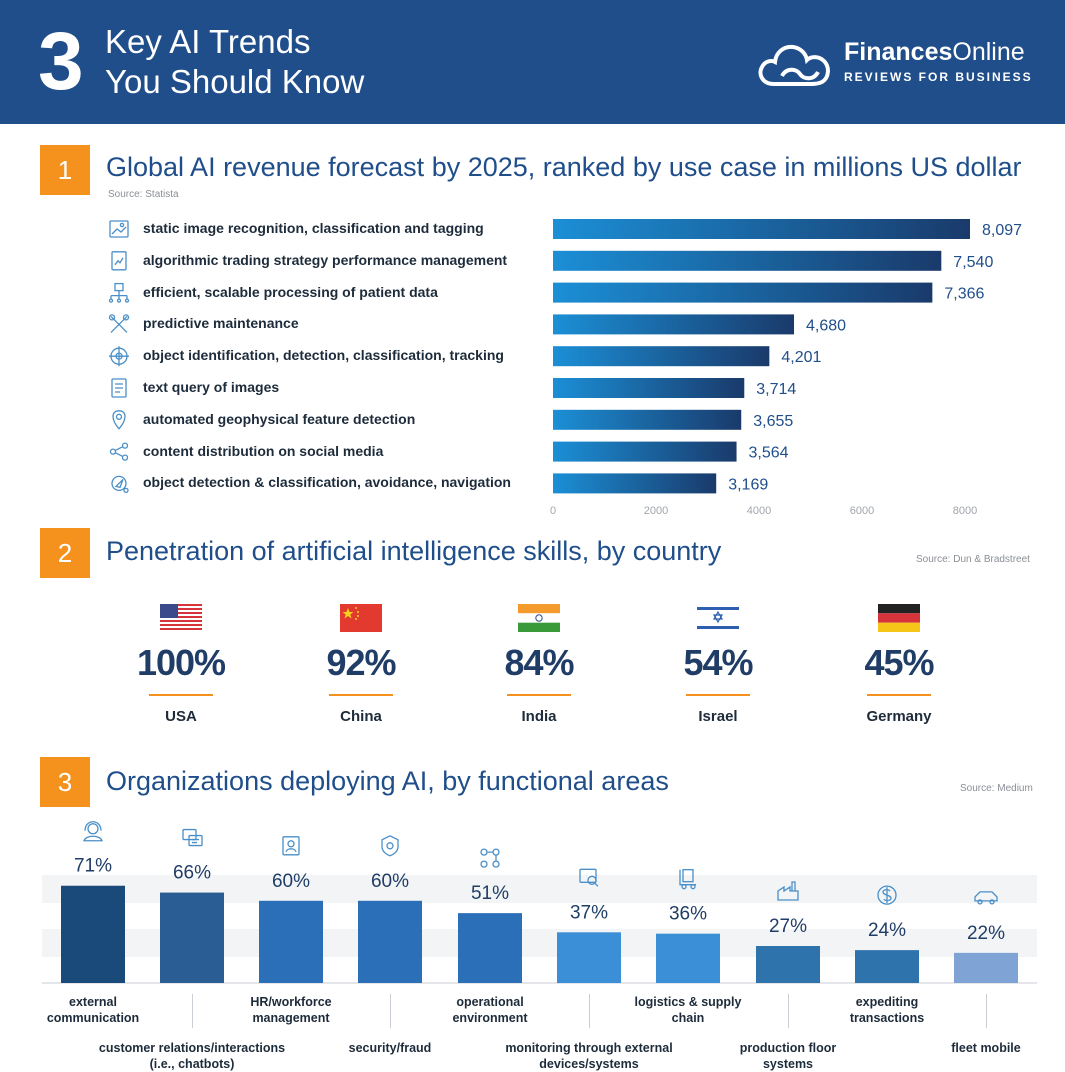 This screenshot has width=1065, height=1072. I want to click on country-name: India, so click(539, 716).